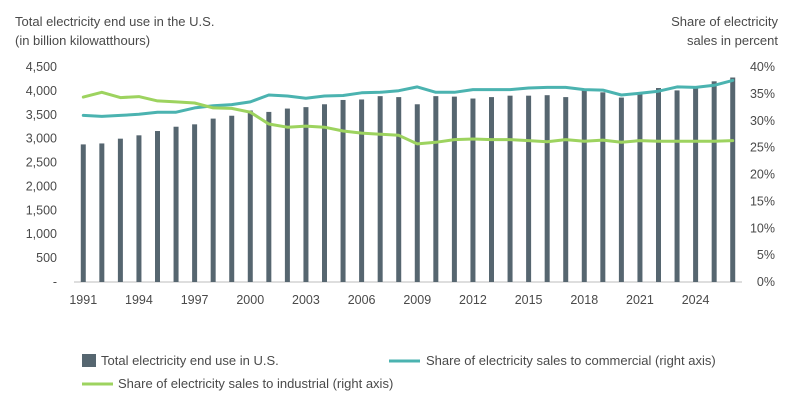  I want to click on left-tick-label: 4,500, so click(41, 67).